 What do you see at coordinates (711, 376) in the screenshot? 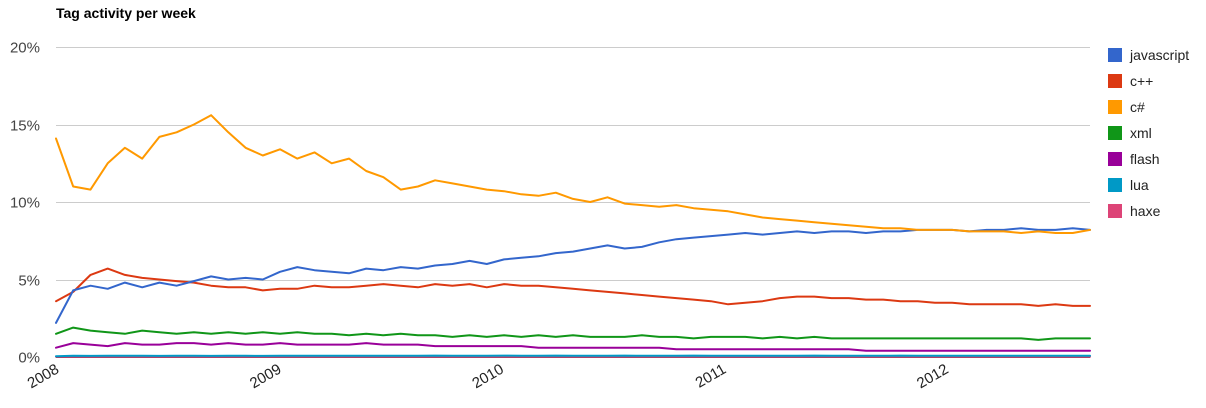
I see `x-tick-label: 2011` at bounding box center [711, 376].